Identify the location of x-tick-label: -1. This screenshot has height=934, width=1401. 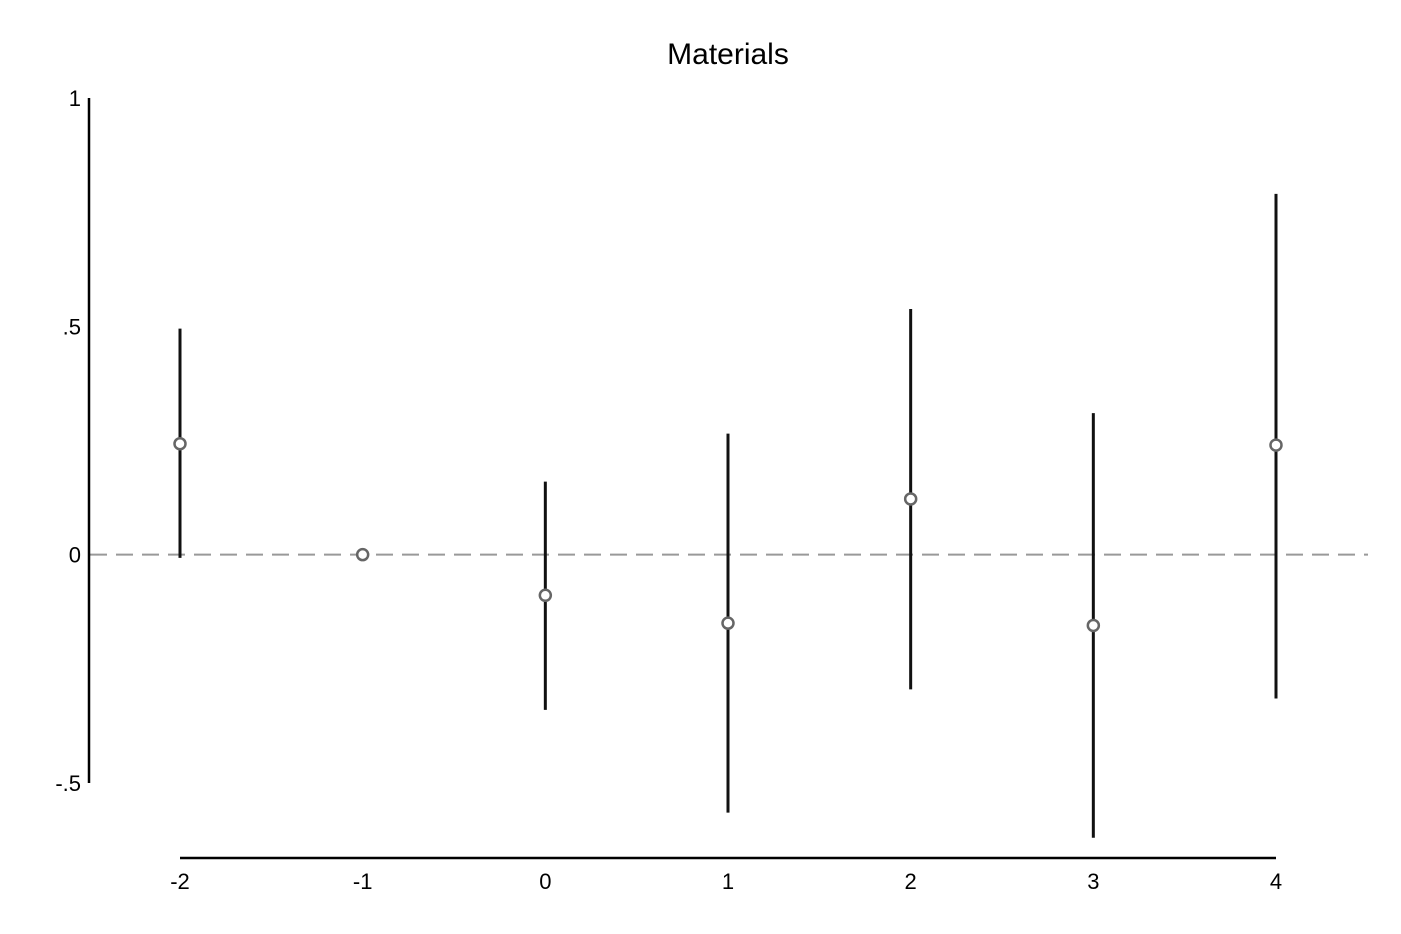
(363, 881).